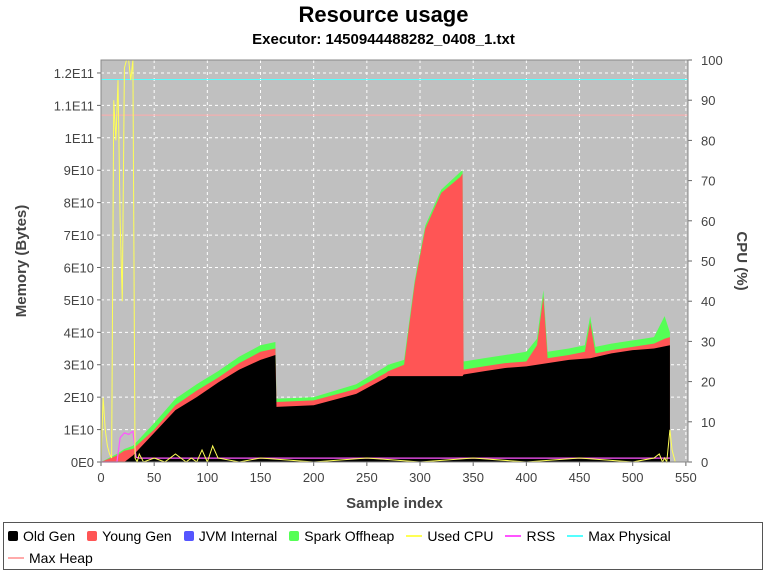 The height and width of the screenshot is (575, 767). I want to click on y-tick-label: 1E10, so click(79, 430).